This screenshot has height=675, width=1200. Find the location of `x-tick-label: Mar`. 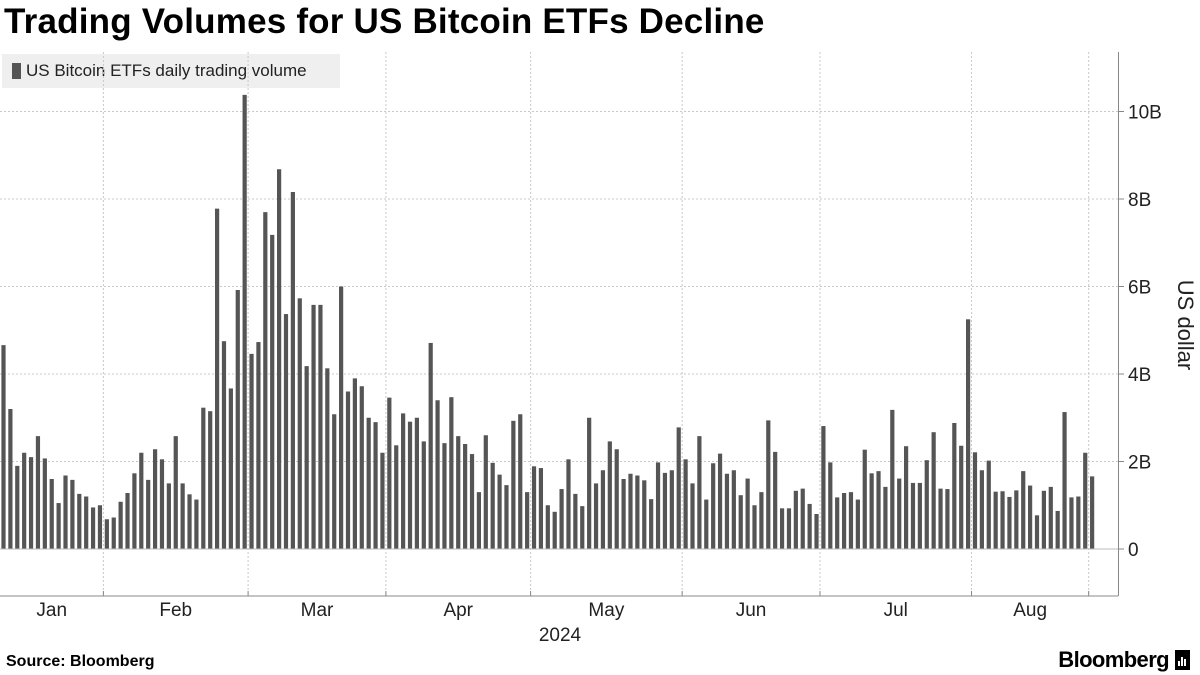

x-tick-label: Mar is located at coordinates (317, 610).